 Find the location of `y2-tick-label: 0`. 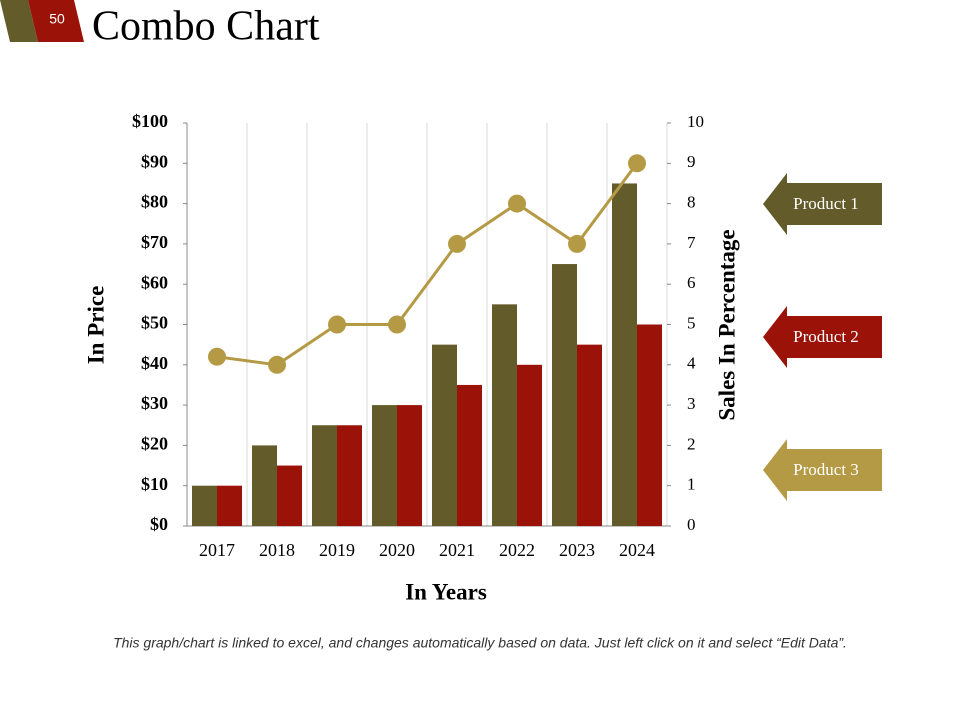

y2-tick-label: 0 is located at coordinates (691, 524).